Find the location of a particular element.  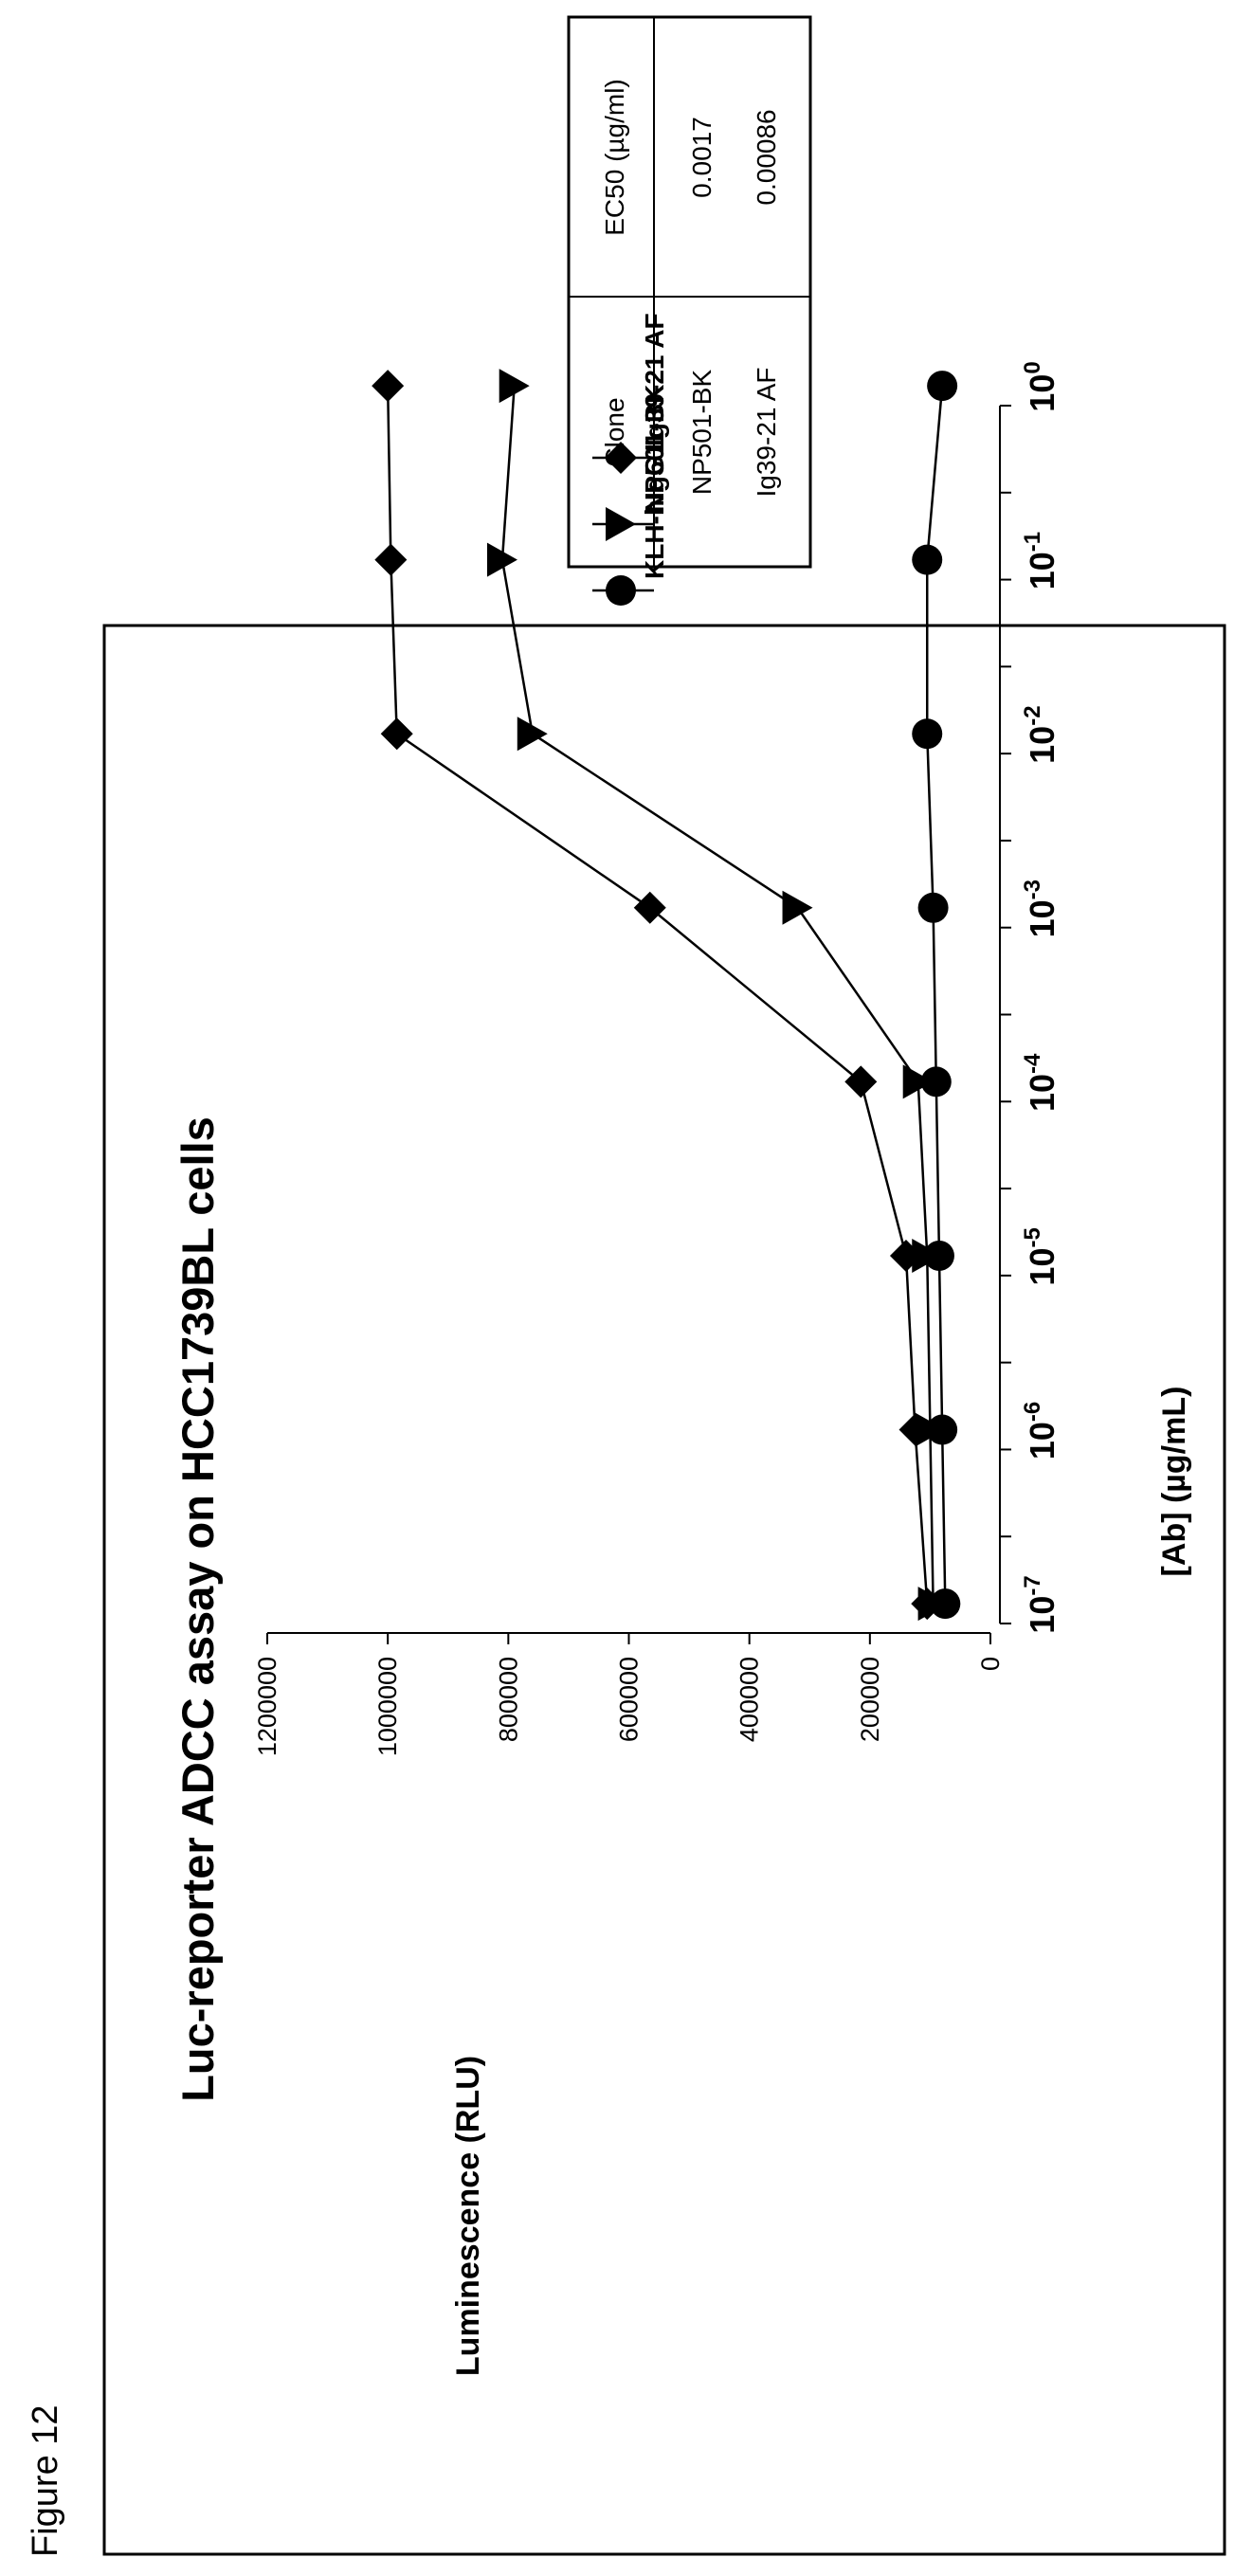

x-tick-label: 10-3 is located at coordinates (1041, 908).